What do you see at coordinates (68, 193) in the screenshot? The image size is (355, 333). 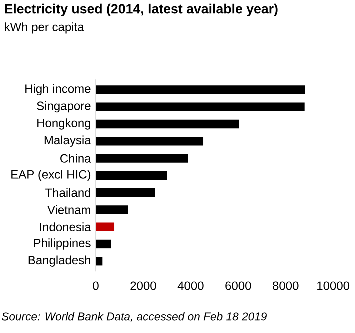 I see `y-tick-label: Thailand` at bounding box center [68, 193].